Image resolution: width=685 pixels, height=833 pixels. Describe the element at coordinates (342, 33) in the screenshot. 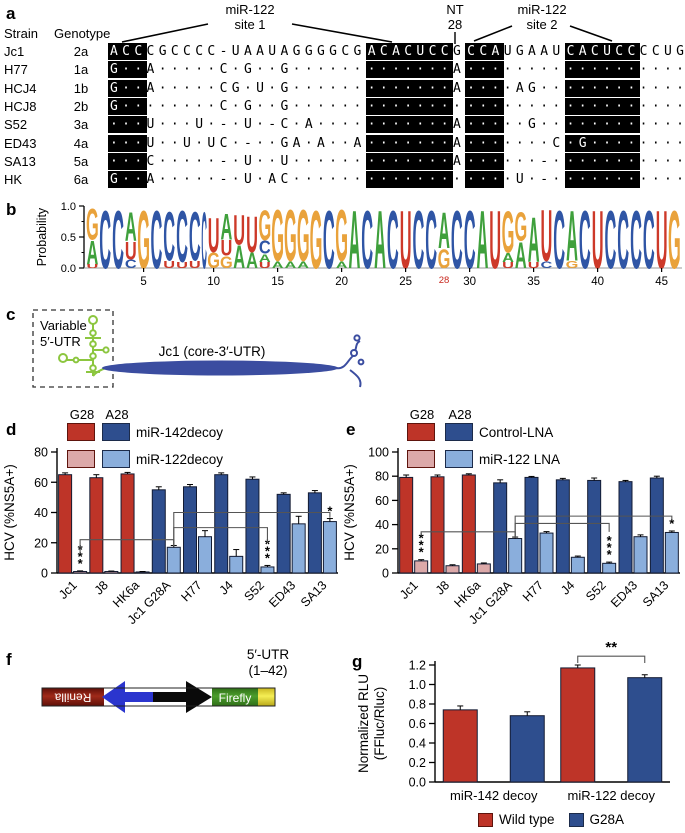

I see `site1-right-line` at that location.